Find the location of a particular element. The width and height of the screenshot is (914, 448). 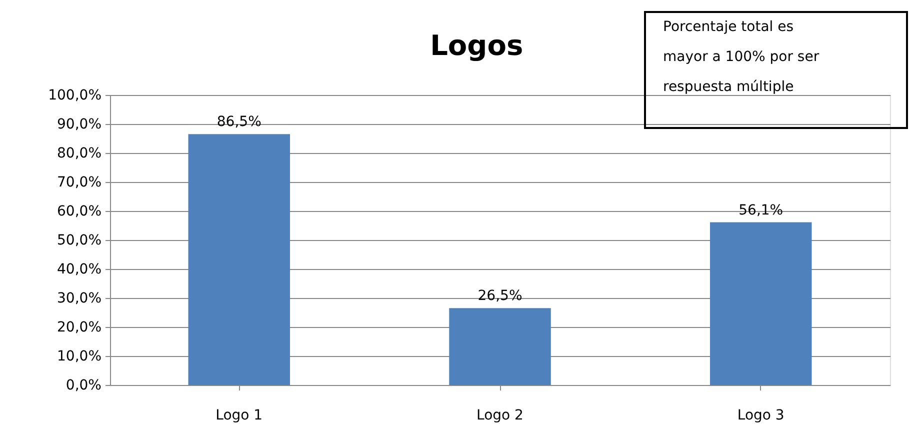

x-tick-label: Logo 1 is located at coordinates (239, 416).